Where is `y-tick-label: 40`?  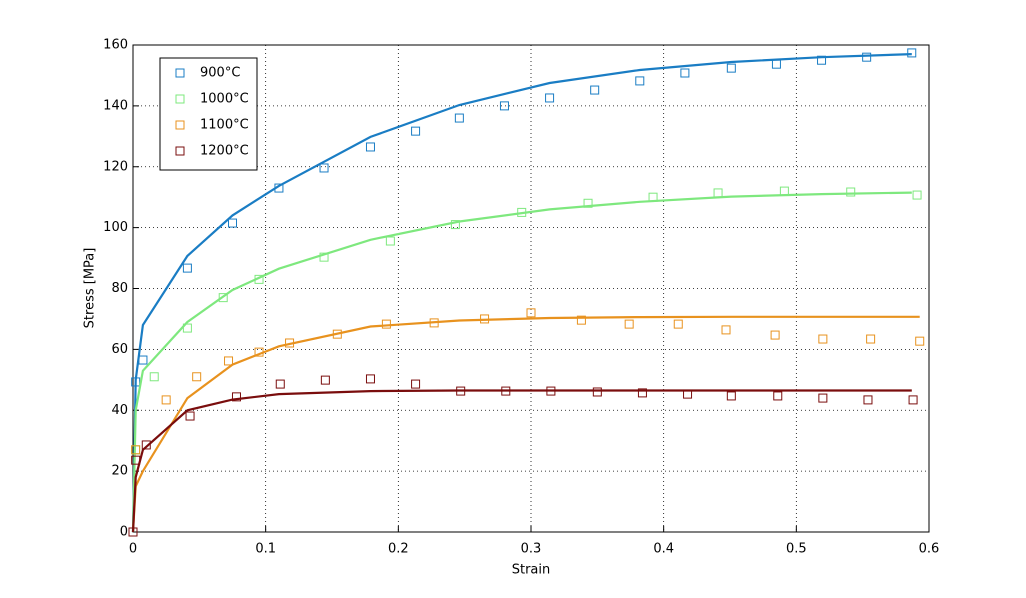 y-tick-label: 40 is located at coordinates (119, 410).